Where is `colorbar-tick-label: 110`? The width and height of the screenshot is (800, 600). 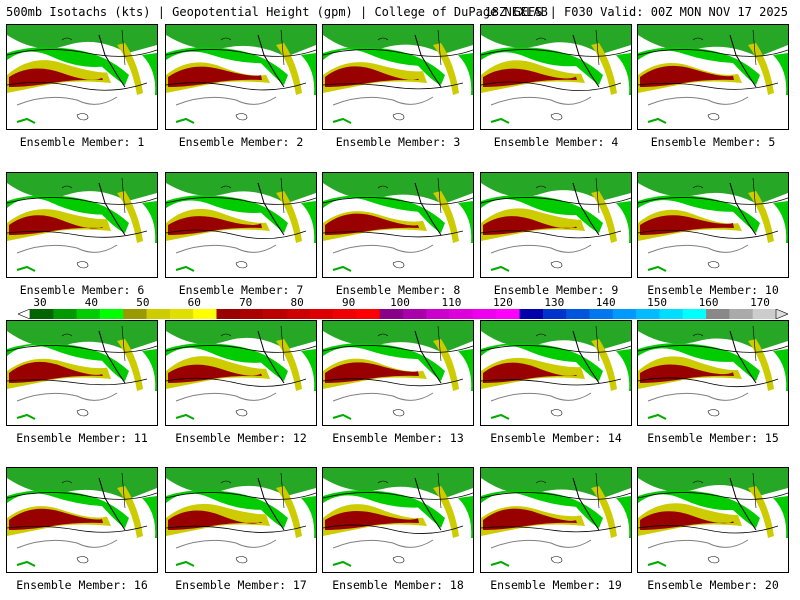
colorbar-tick-label: 110 is located at coordinates (451, 302).